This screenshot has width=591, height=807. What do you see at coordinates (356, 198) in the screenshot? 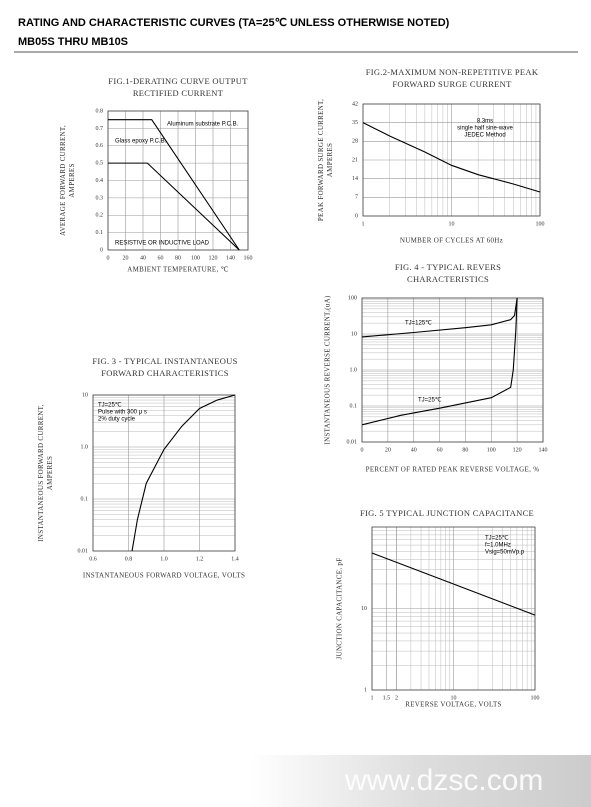
I see `y-tick-label: 7` at bounding box center [356, 198].